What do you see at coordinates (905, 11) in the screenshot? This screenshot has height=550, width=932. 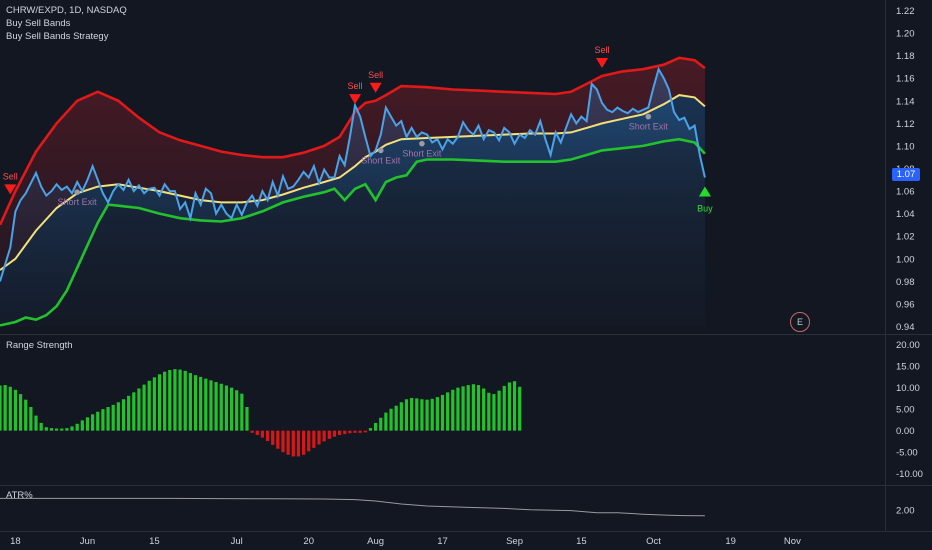 I see `price-axis-tick: 1.22` at bounding box center [905, 11].